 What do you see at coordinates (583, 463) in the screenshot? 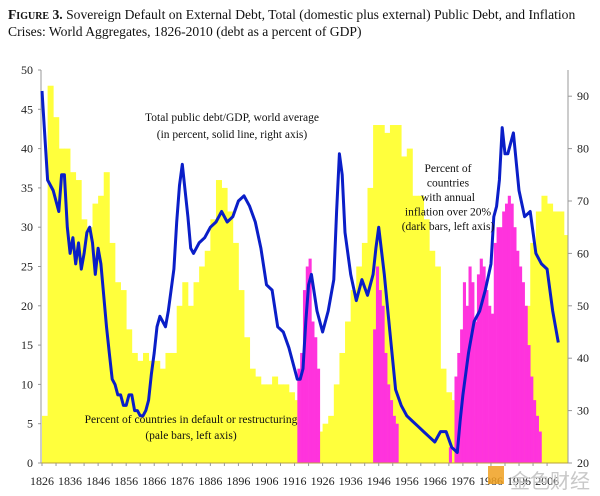
I see `right-axis-tick-label: 20` at bounding box center [583, 463].